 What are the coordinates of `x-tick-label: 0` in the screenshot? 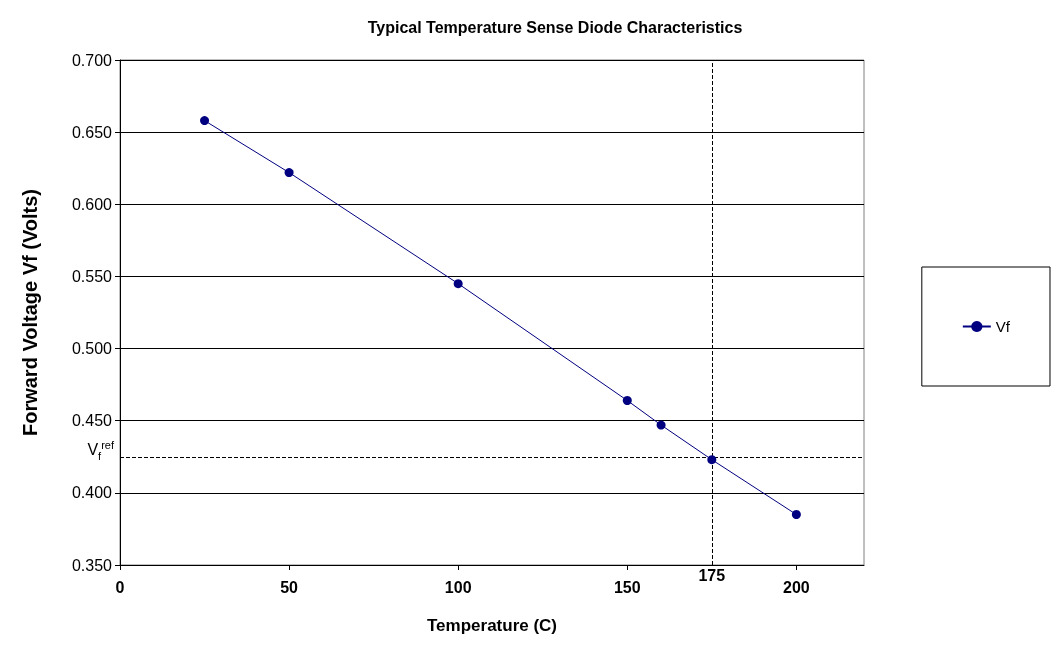 It's located at (120, 587).